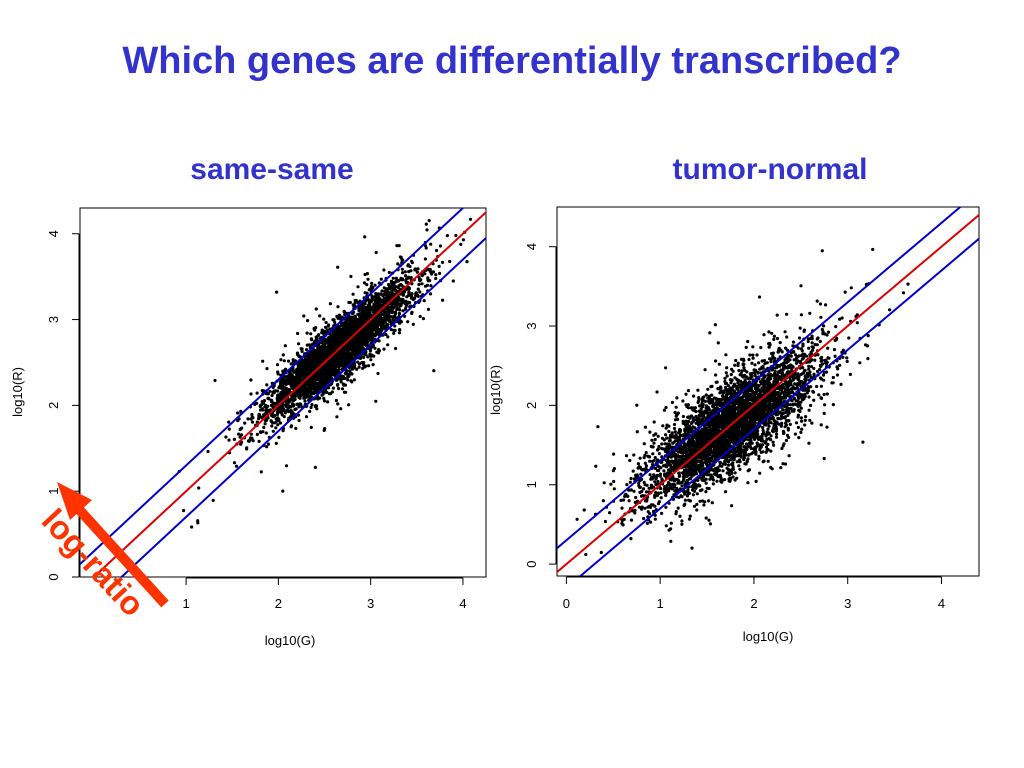 The width and height of the screenshot is (1024, 768). What do you see at coordinates (53, 576) in the screenshot?
I see `y-tick-label: 0` at bounding box center [53, 576].